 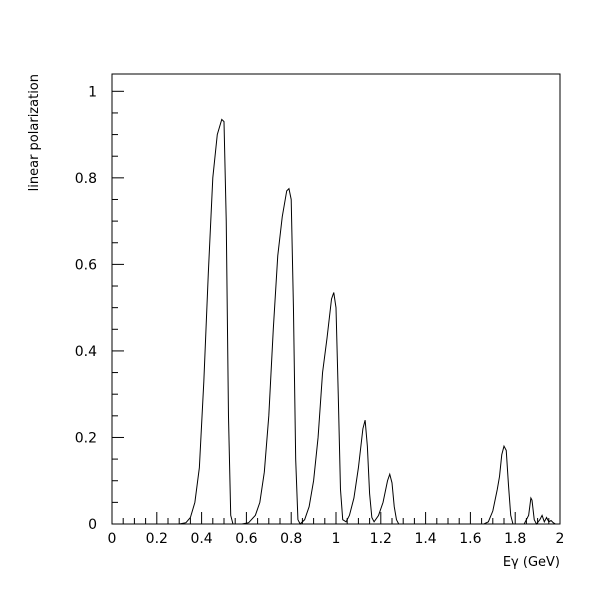 What do you see at coordinates (92, 525) in the screenshot?
I see `y-tick-label: 0` at bounding box center [92, 525].